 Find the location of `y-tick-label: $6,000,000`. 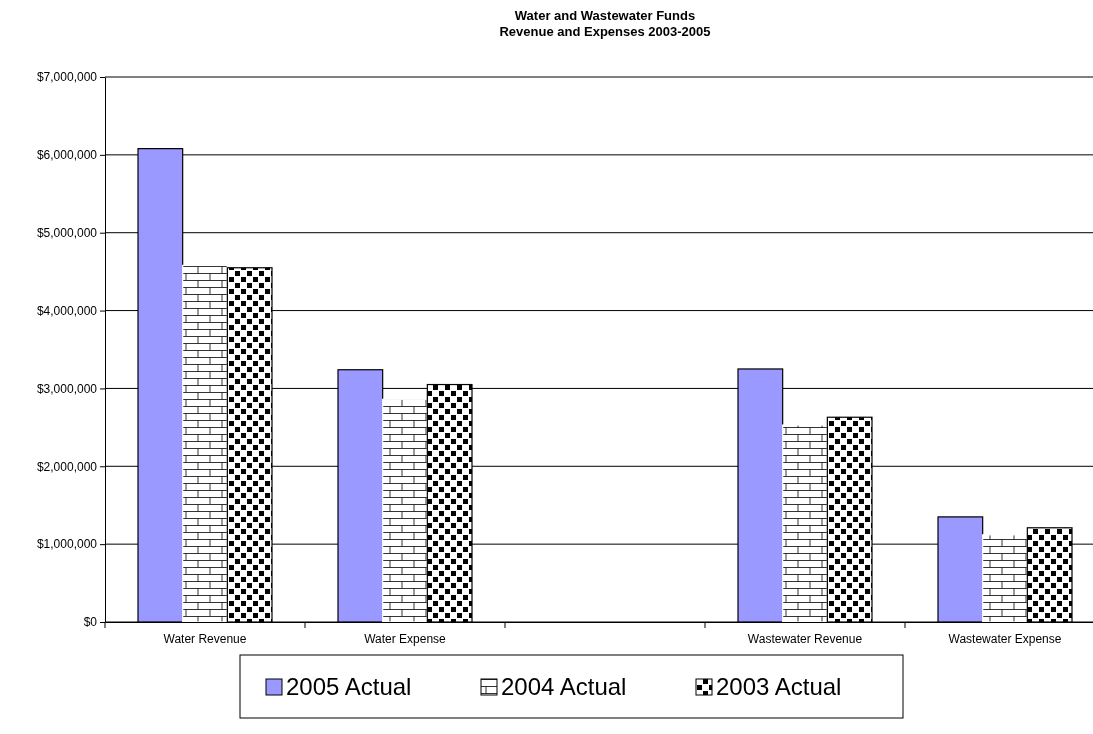

y-tick-label: $6,000,000 is located at coordinates (67, 155).